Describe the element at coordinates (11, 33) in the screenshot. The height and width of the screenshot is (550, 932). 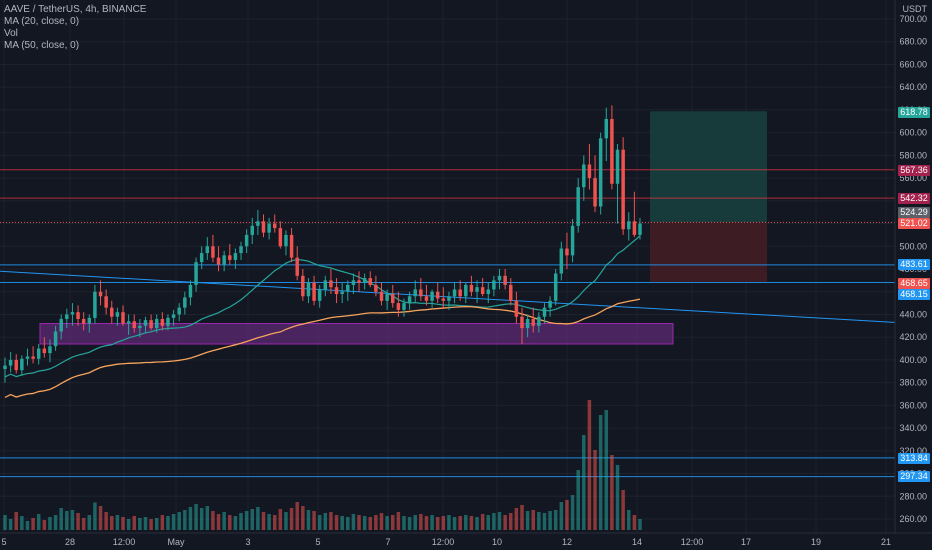
I see `vol-legend: Vol` at that location.